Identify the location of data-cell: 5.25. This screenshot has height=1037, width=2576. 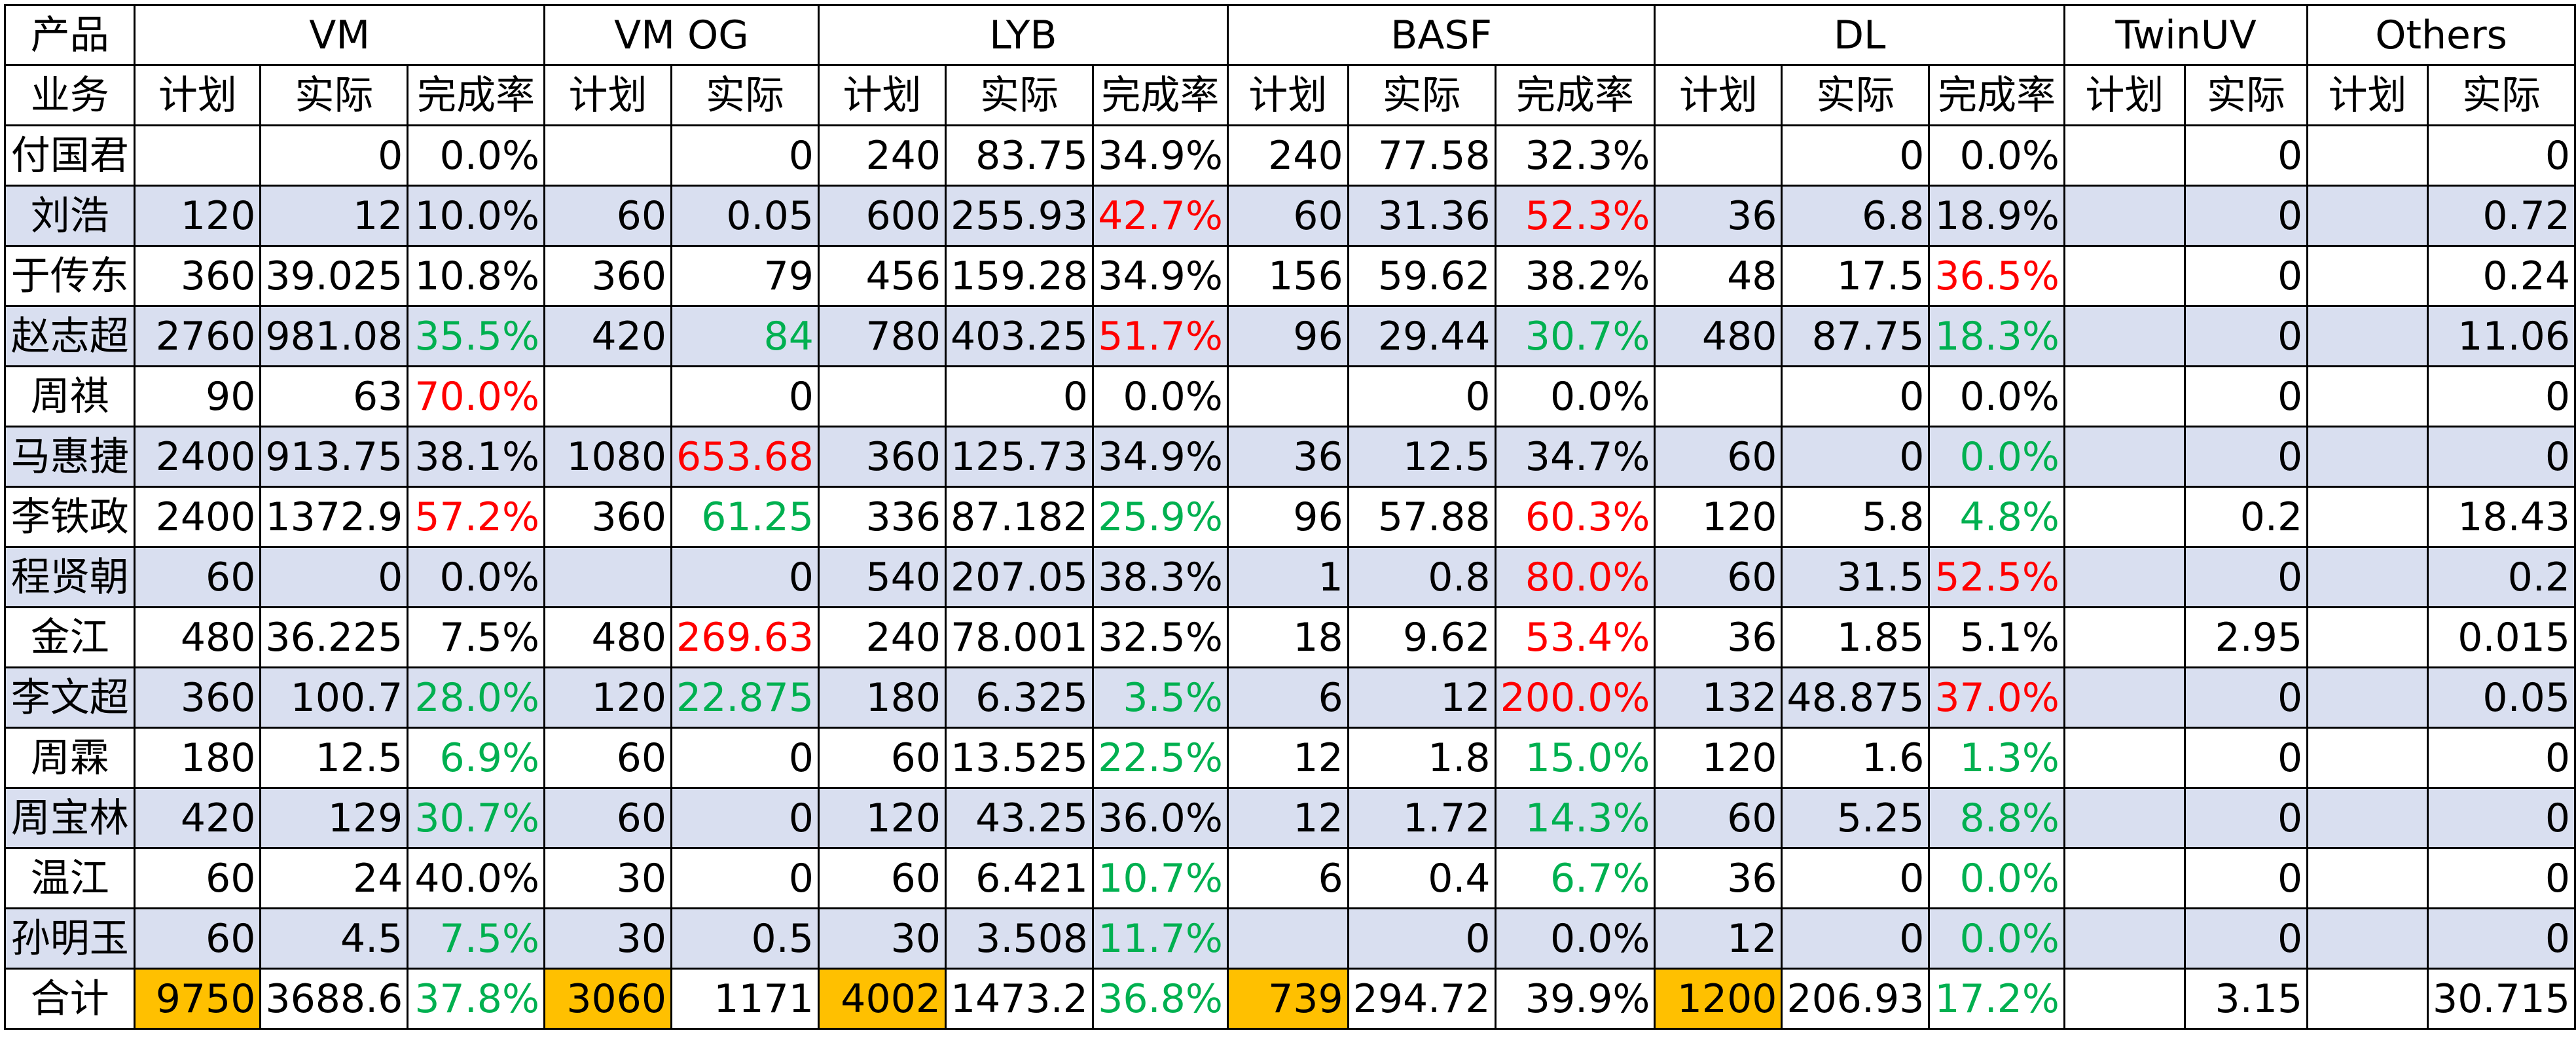
(1856, 818).